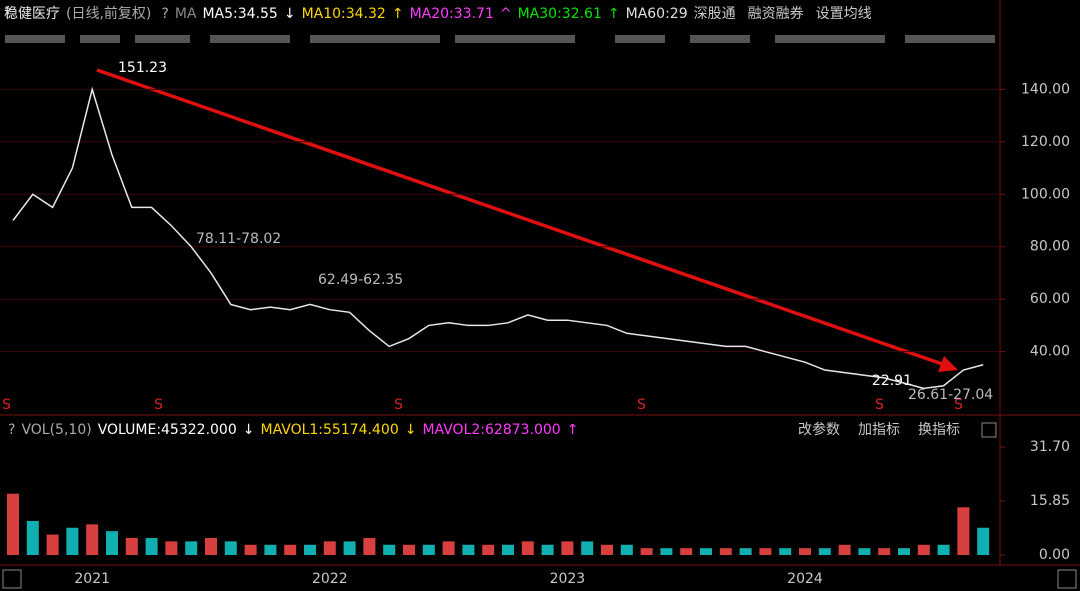 The width and height of the screenshot is (1080, 591). What do you see at coordinates (1045, 142) in the screenshot?
I see `y-tick-label: 120.00` at bounding box center [1045, 142].